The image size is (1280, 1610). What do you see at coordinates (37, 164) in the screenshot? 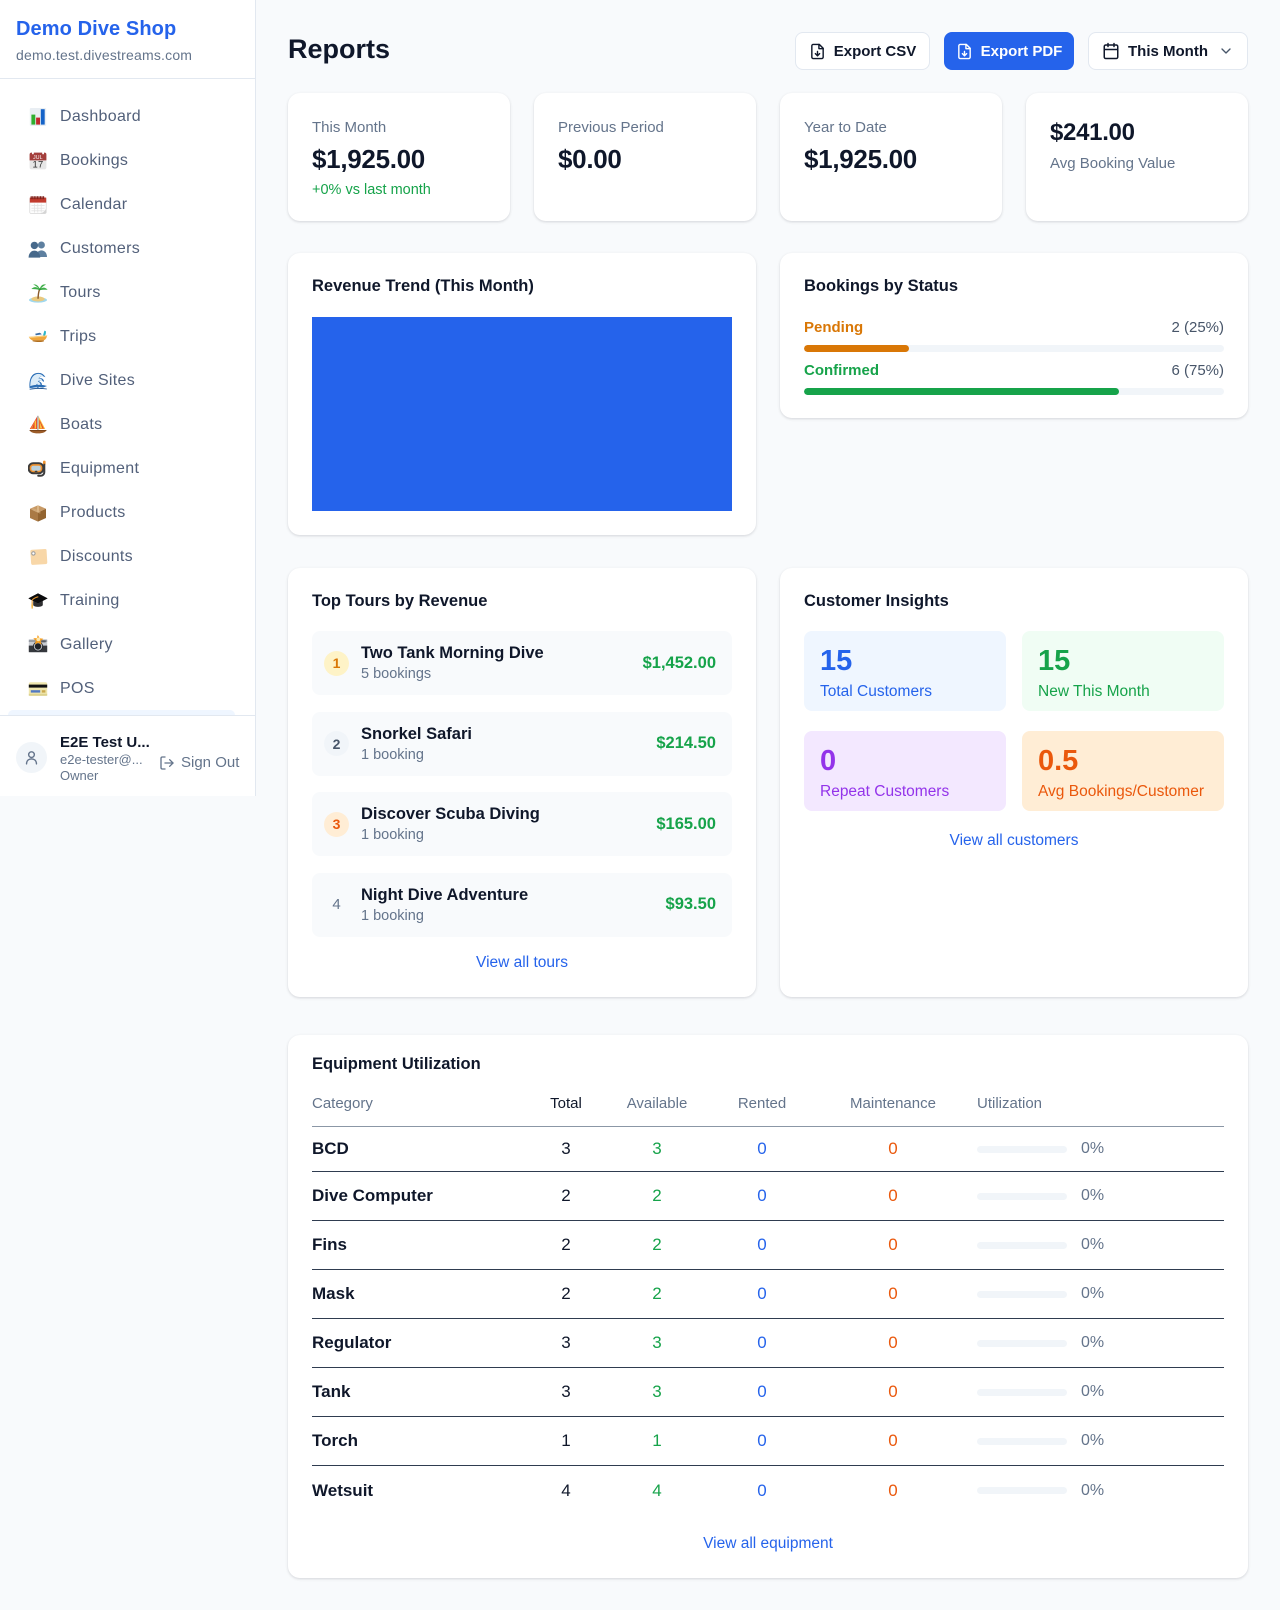
I see `svg-text: 17` at bounding box center [37, 164].